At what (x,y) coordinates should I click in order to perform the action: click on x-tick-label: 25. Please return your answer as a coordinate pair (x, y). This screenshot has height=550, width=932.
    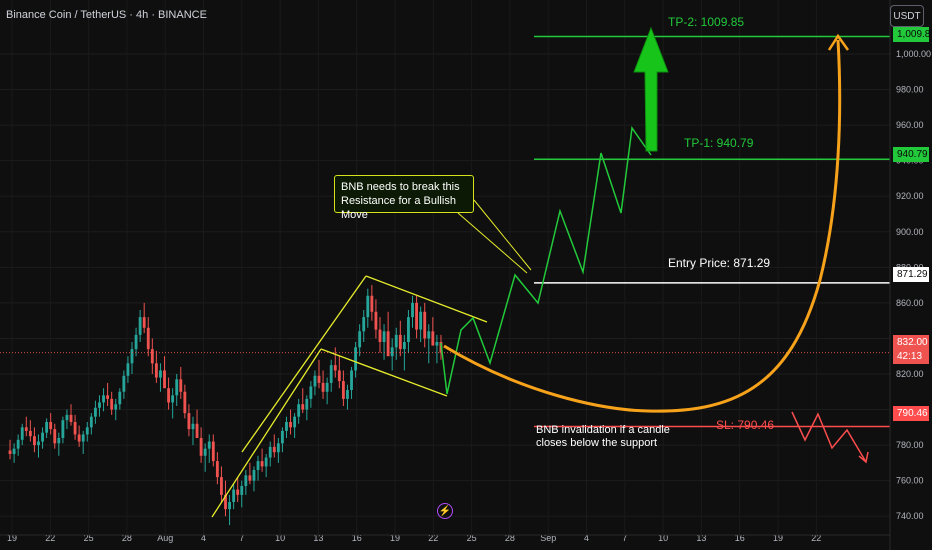
    Looking at the image, I should click on (472, 538).